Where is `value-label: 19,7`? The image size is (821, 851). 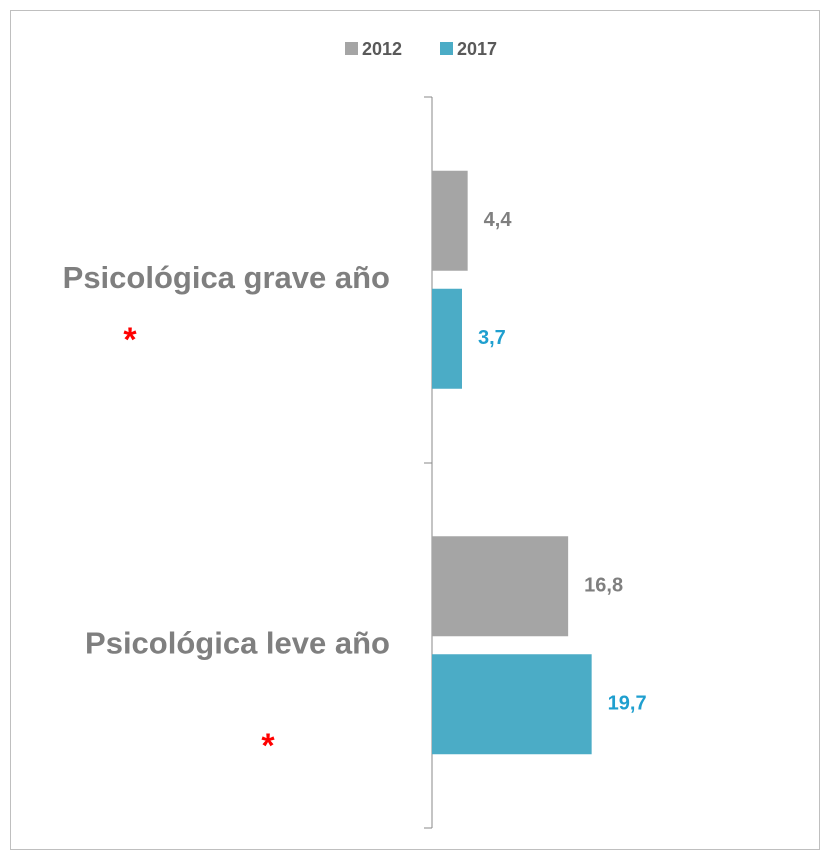 value-label: 19,7 is located at coordinates (627, 704).